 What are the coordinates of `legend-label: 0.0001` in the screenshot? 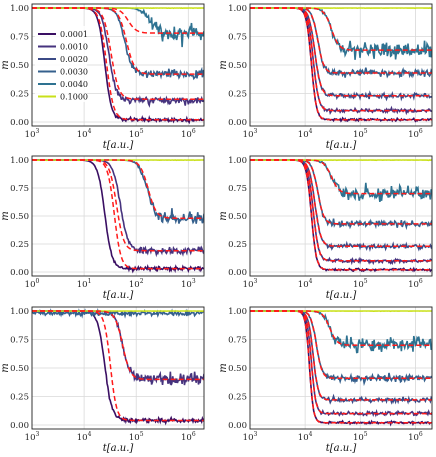 It's located at (74, 34).